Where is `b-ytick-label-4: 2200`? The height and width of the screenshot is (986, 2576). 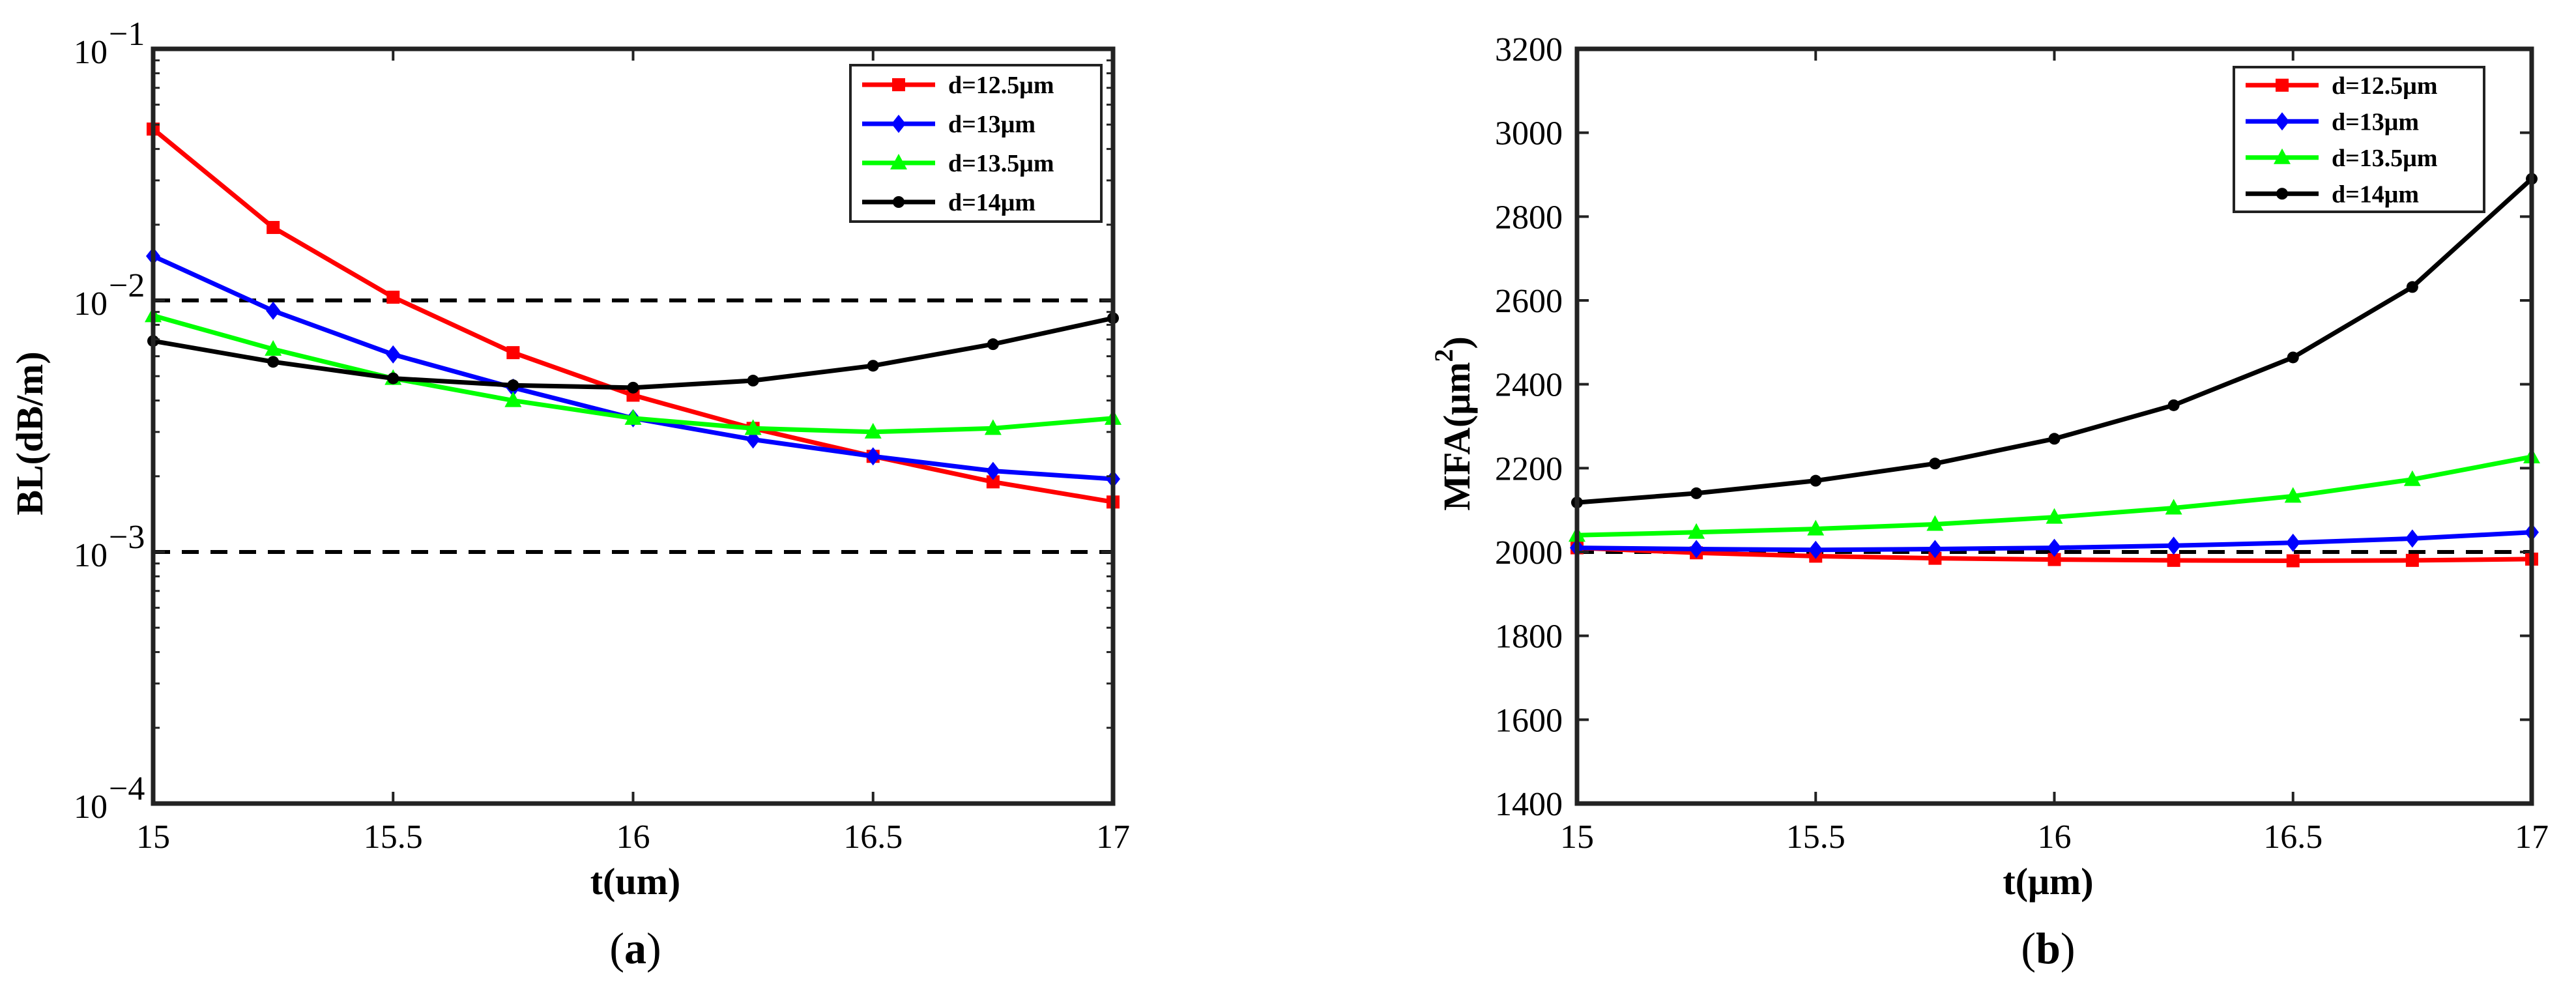 b-ytick-label-4: 2200 is located at coordinates (1529, 469).